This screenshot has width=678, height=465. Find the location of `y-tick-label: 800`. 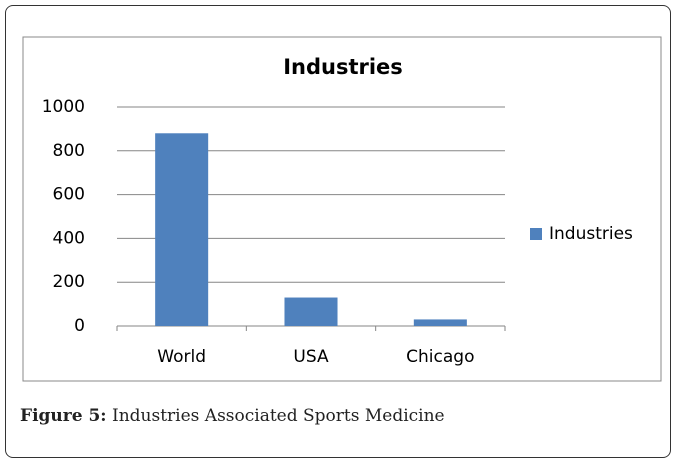

y-tick-label: 800 is located at coordinates (69, 151).